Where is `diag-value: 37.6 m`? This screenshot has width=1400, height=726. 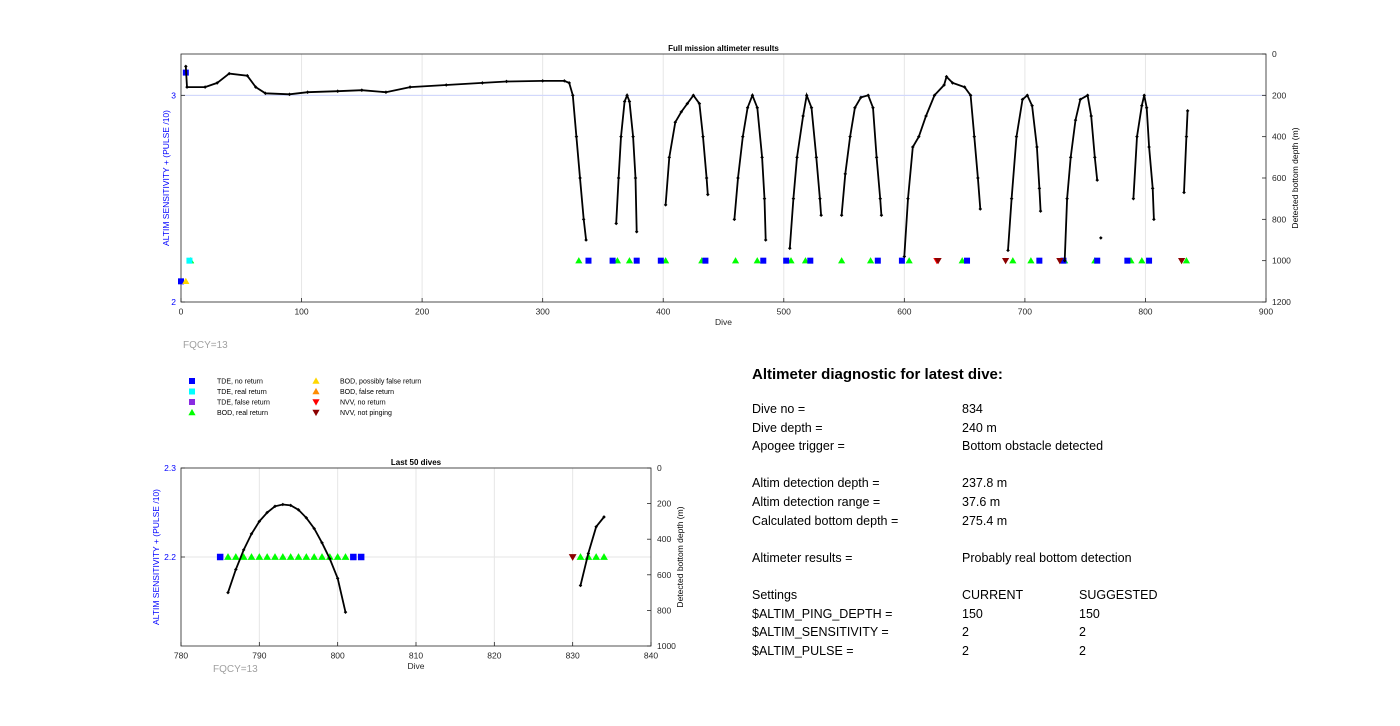
diag-value: 37.6 m is located at coordinates (981, 501).